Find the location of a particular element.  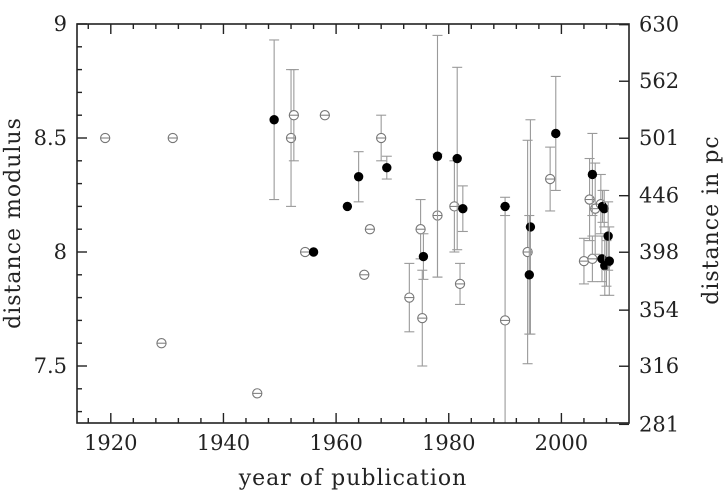

right-tick-label: 354 is located at coordinates (659, 310).